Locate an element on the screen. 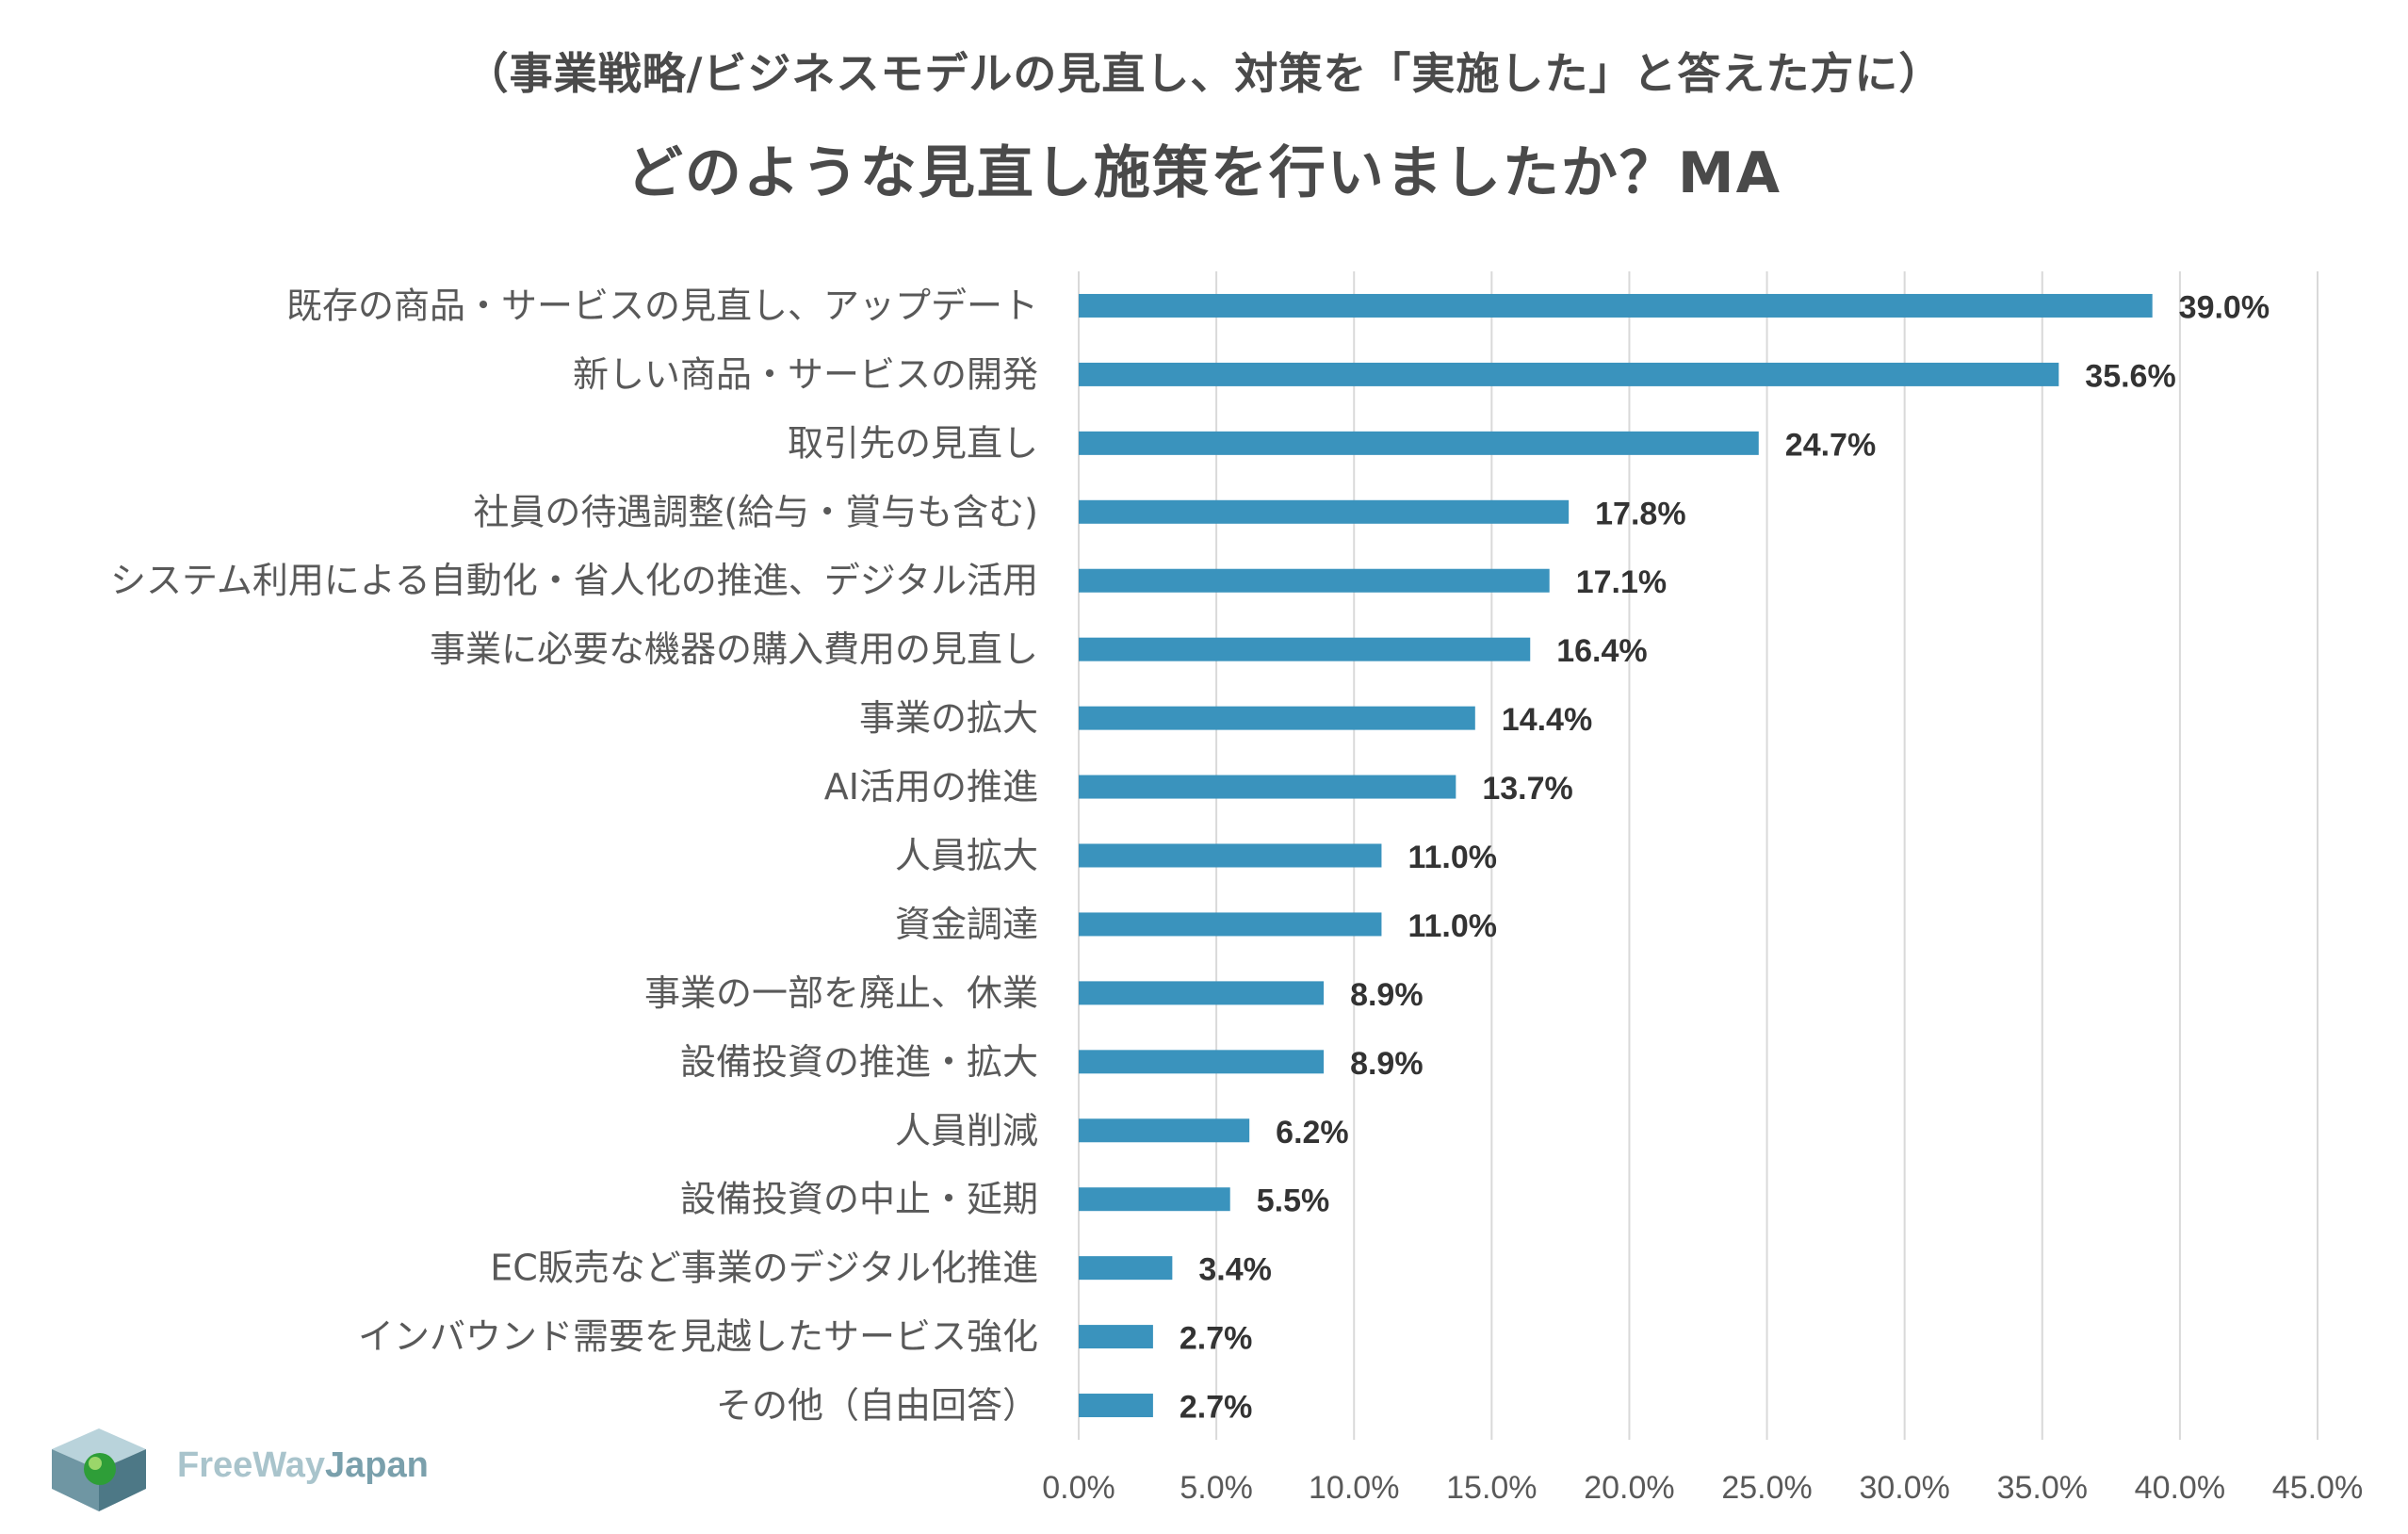 The image size is (2408, 1534). category-label: 既存の商品・サービスの見直し、アップデート is located at coordinates (662, 305).